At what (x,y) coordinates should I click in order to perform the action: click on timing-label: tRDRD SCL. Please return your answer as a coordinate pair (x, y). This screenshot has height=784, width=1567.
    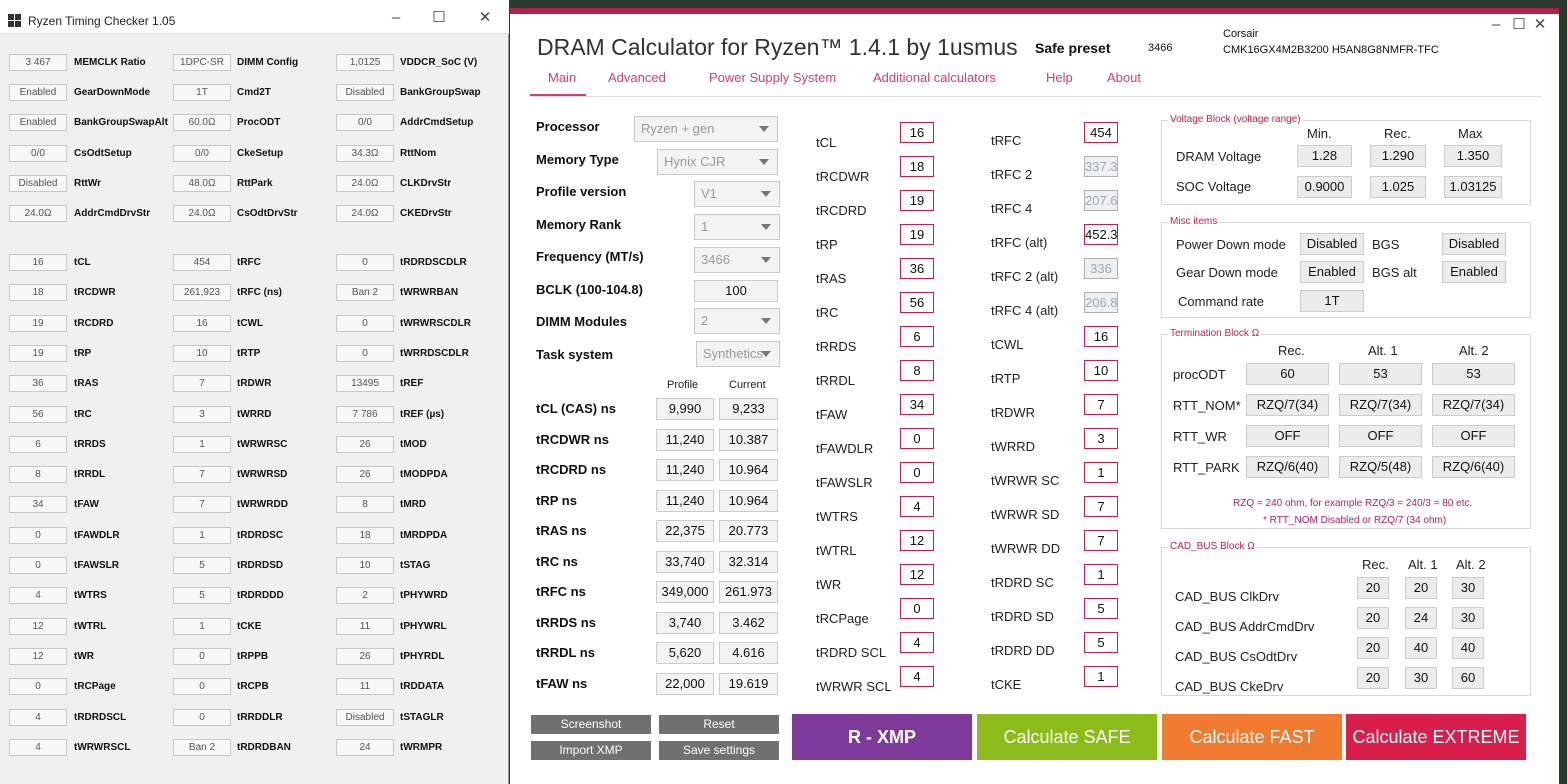
    Looking at the image, I should click on (851, 652).